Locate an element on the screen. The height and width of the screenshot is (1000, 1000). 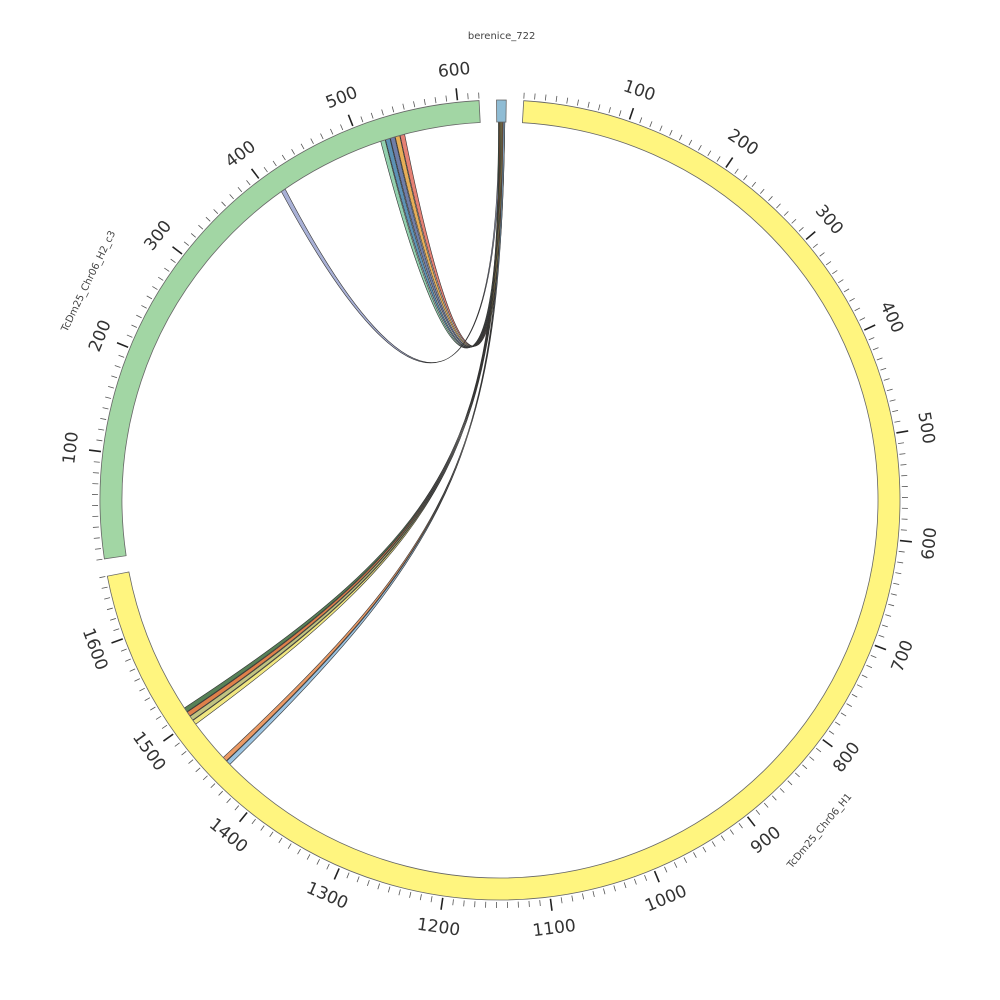
tick-label: 700 is located at coordinates (903, 655).